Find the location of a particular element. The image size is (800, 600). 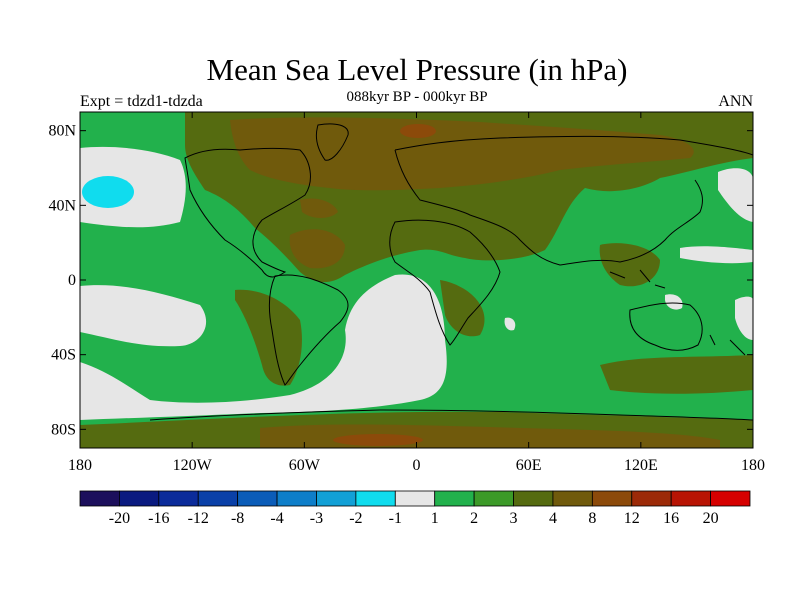

lat-tick-label: 40N is located at coordinates (62, 205).